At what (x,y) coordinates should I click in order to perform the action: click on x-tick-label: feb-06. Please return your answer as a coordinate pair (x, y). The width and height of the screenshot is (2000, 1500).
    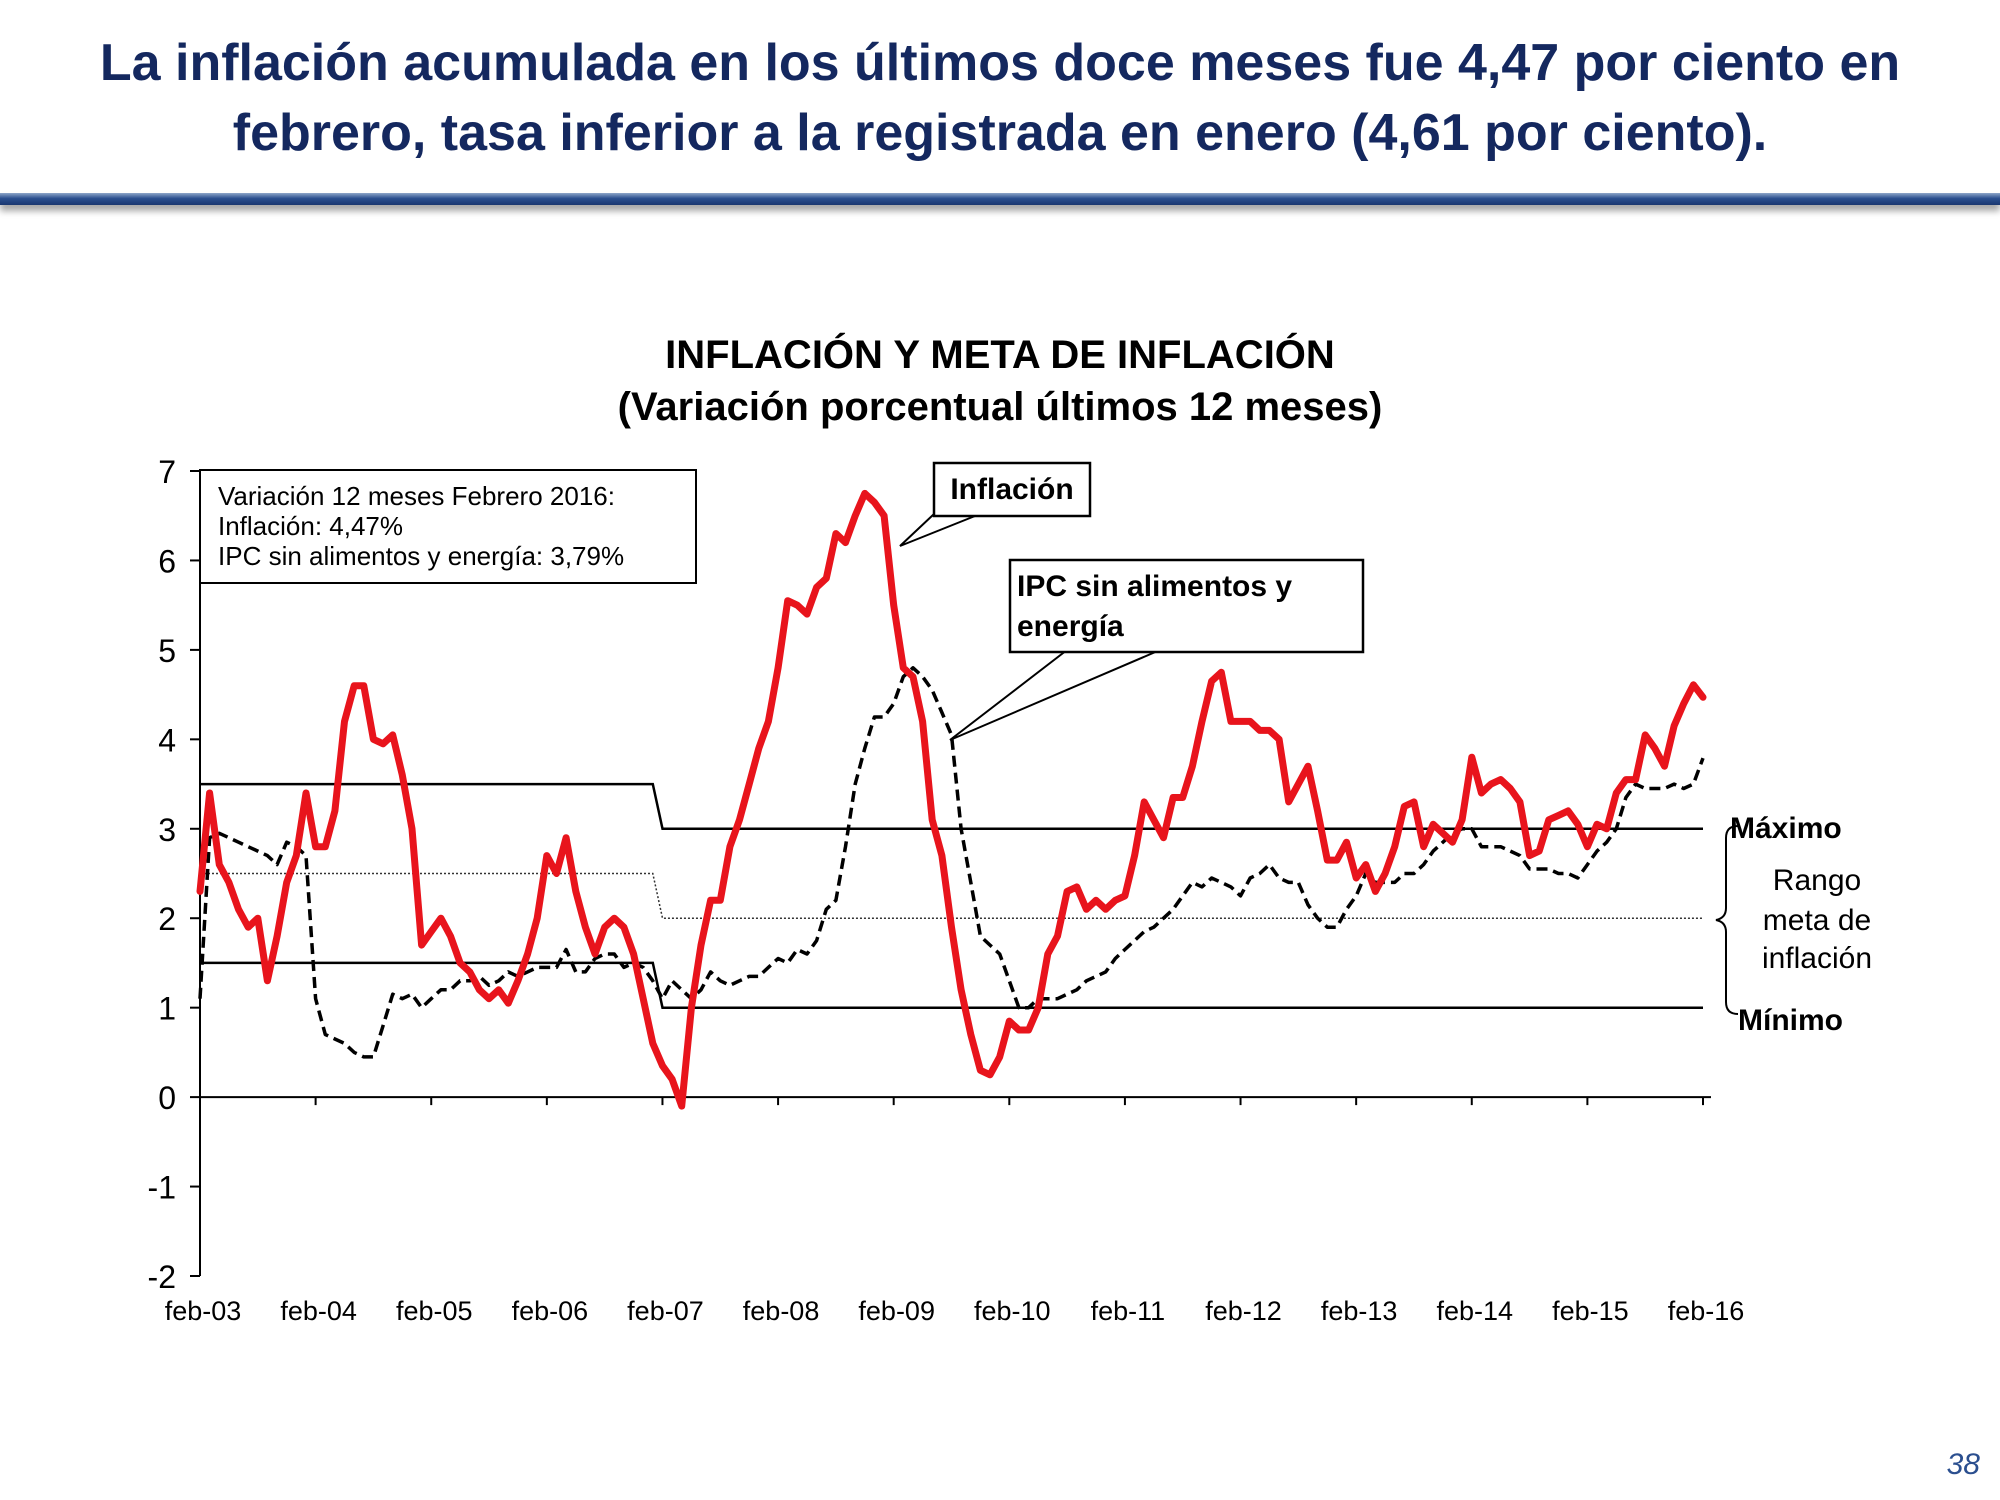
    Looking at the image, I should click on (550, 1311).